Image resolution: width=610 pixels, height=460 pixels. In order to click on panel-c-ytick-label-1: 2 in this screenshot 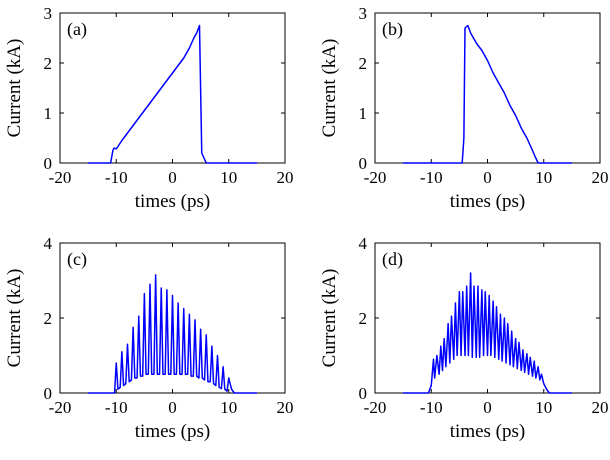, I will do `click(48, 318)`.